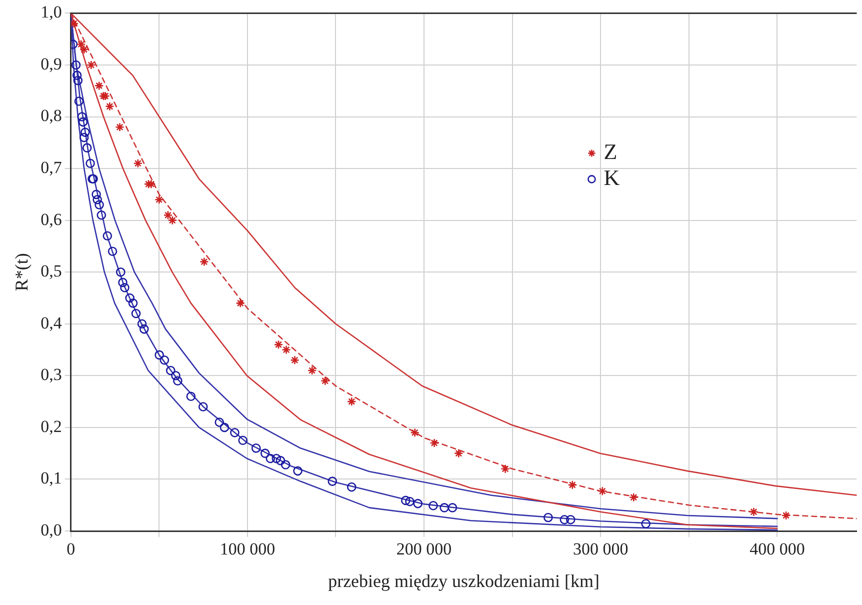 Image resolution: width=862 pixels, height=605 pixels. What do you see at coordinates (600, 549) in the screenshot?
I see `x-tick-label: 300 000` at bounding box center [600, 549].